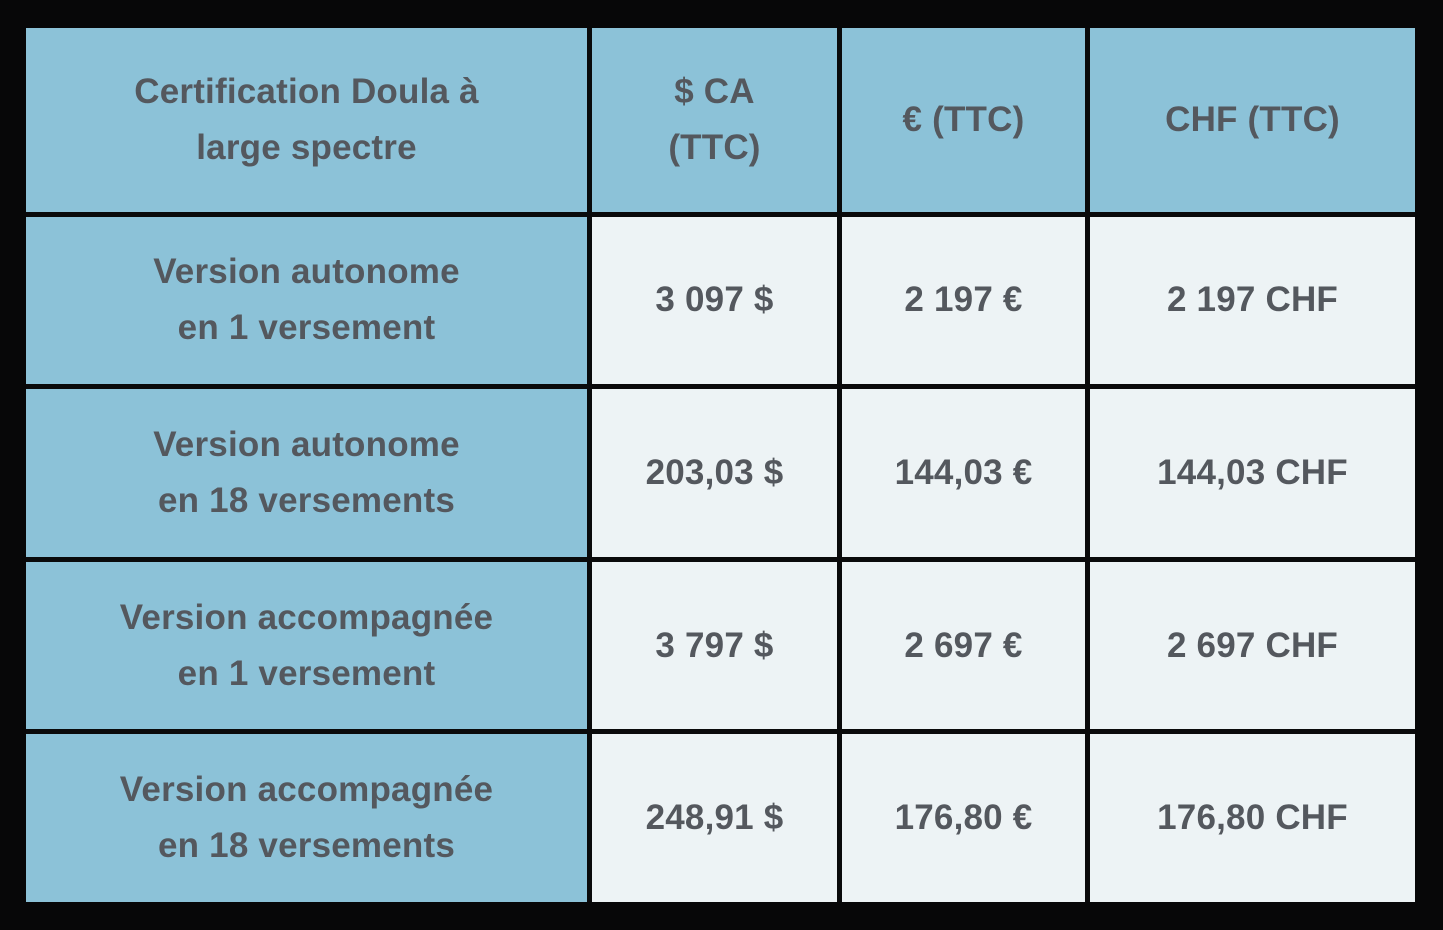 The height and width of the screenshot is (930, 1443). I want to click on price-cell-eur: 176,80 €, so click(963, 818).